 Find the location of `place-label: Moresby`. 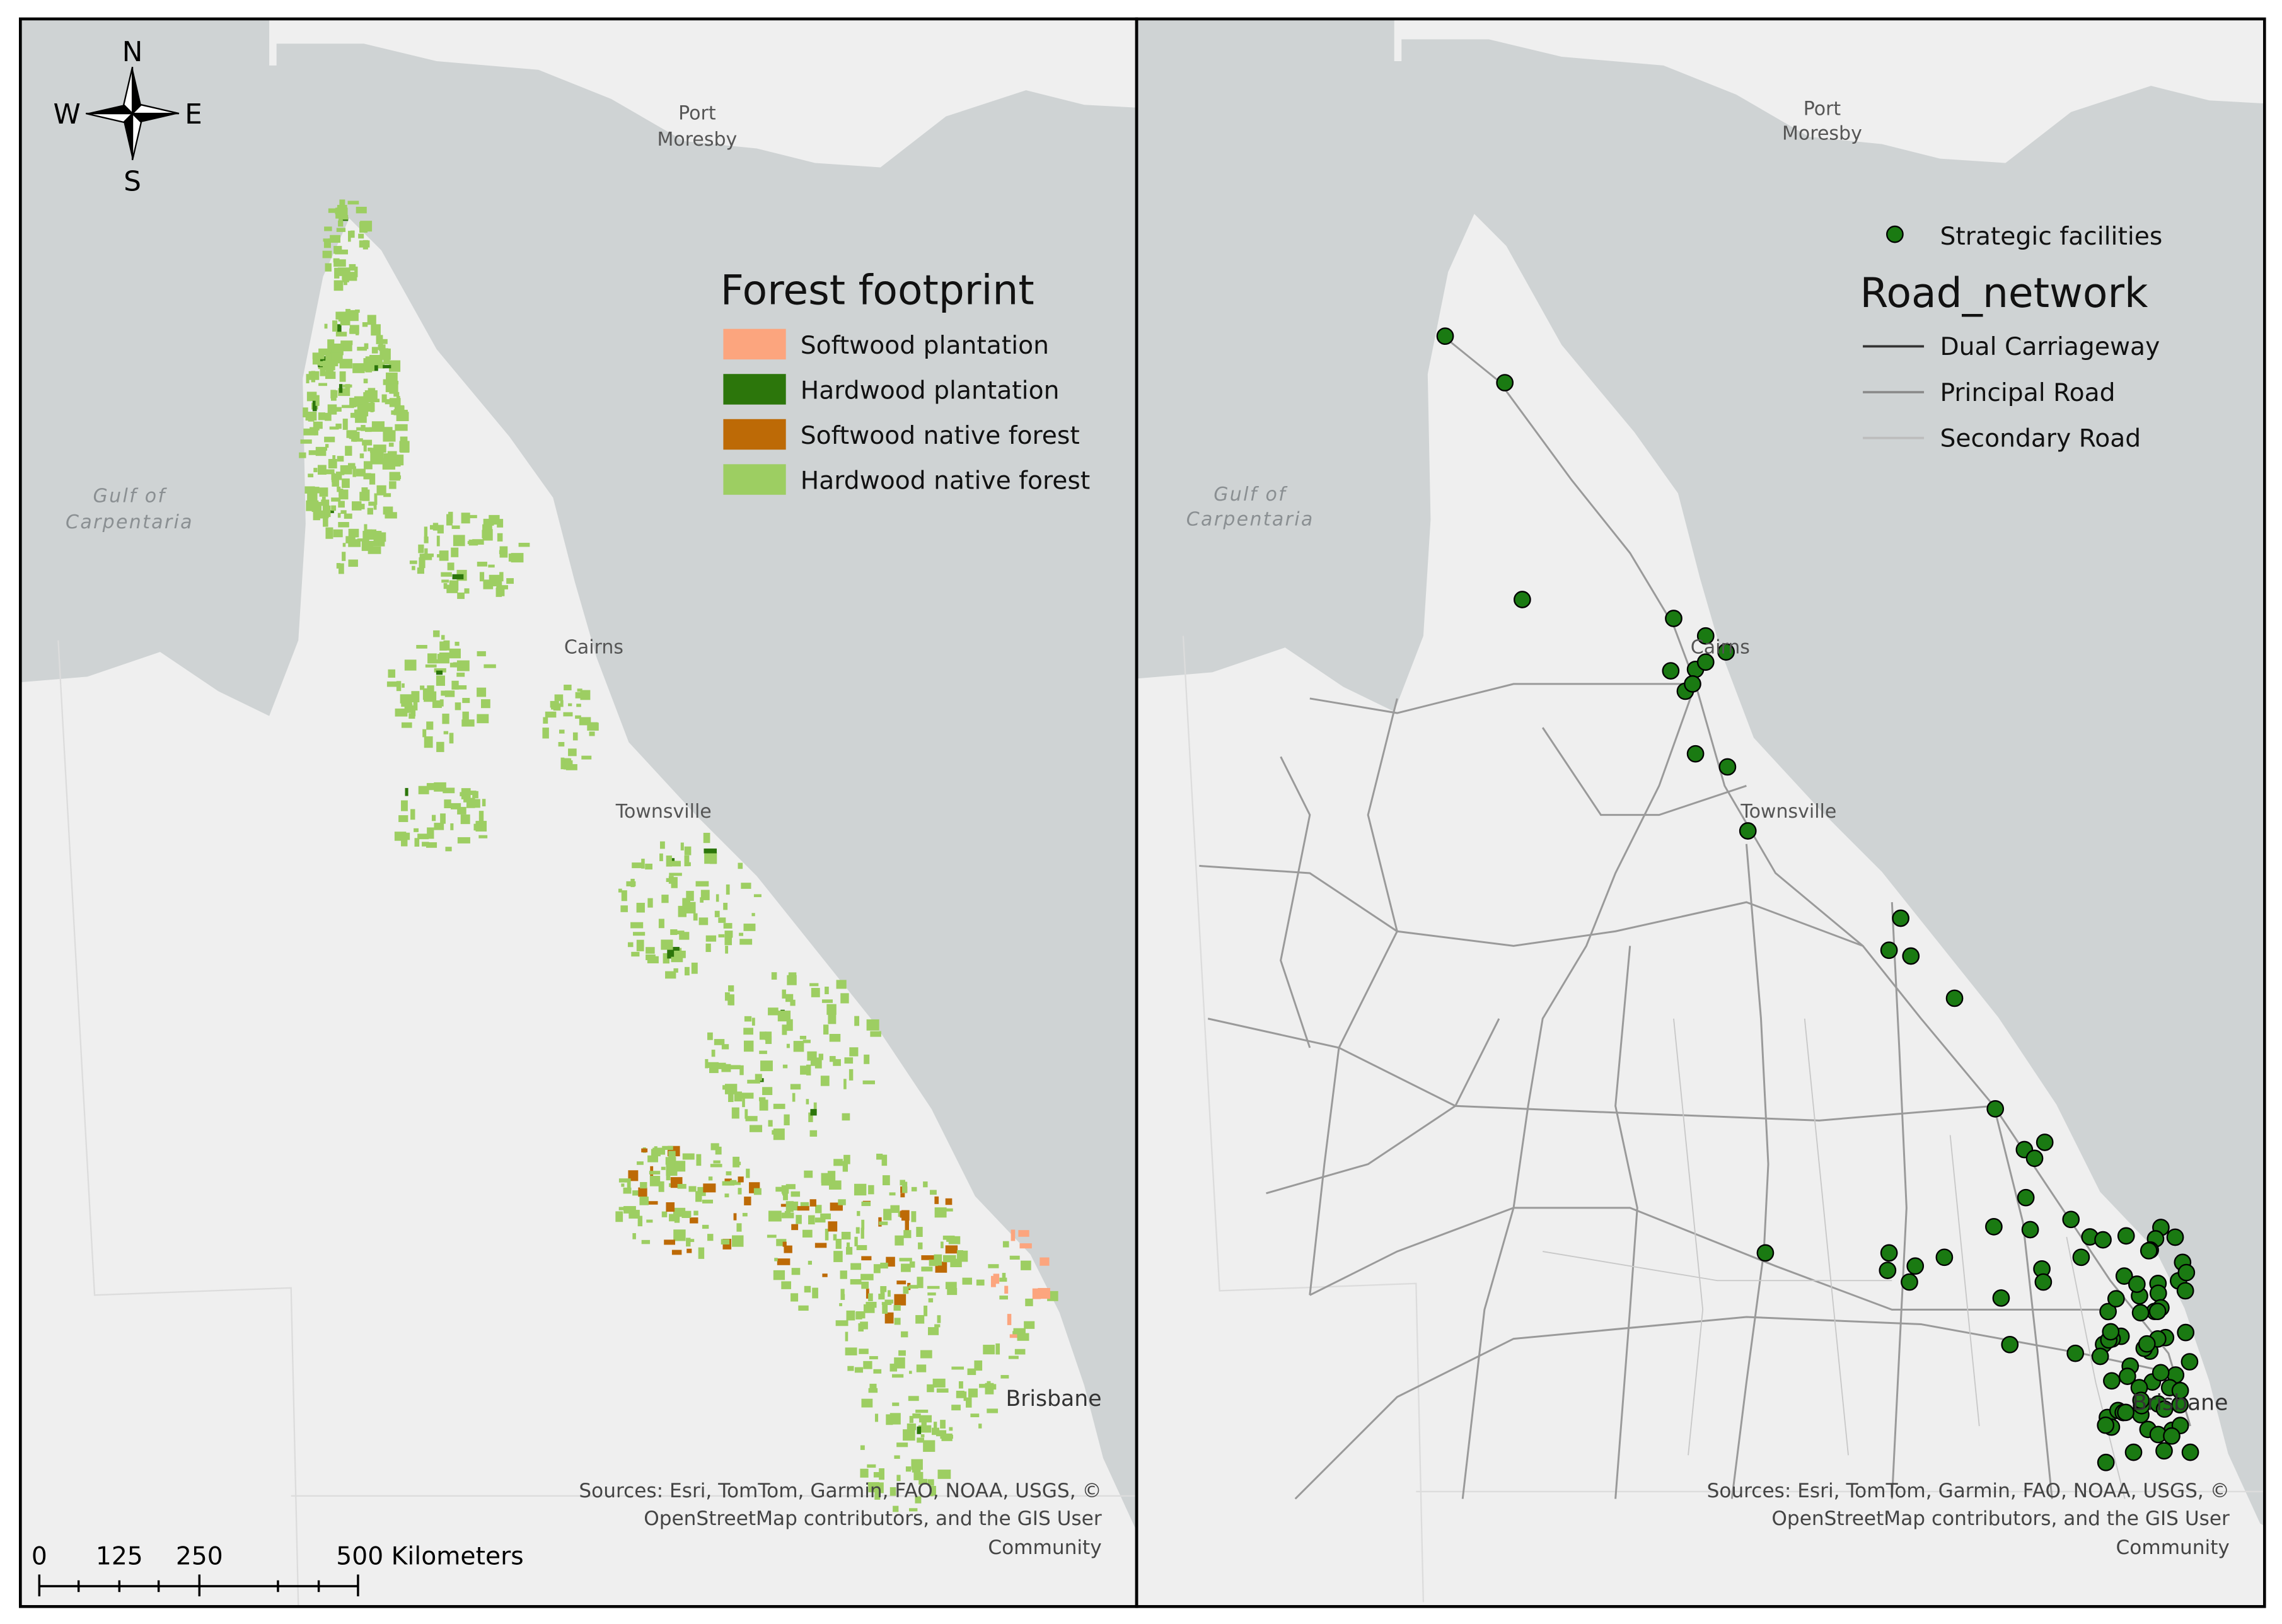

place-label: Moresby is located at coordinates (1822, 134).